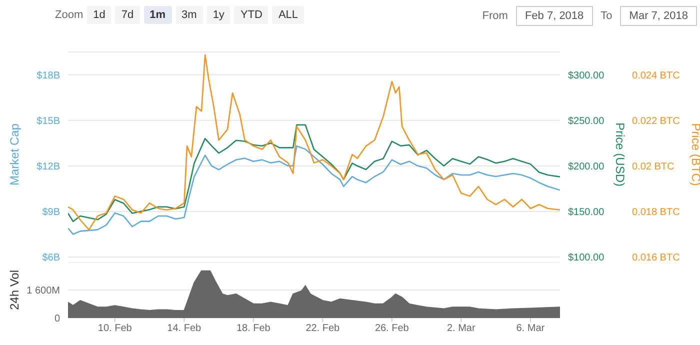 The width and height of the screenshot is (700, 345). I want to click on x-tick-label: 22. Feb, so click(323, 328).